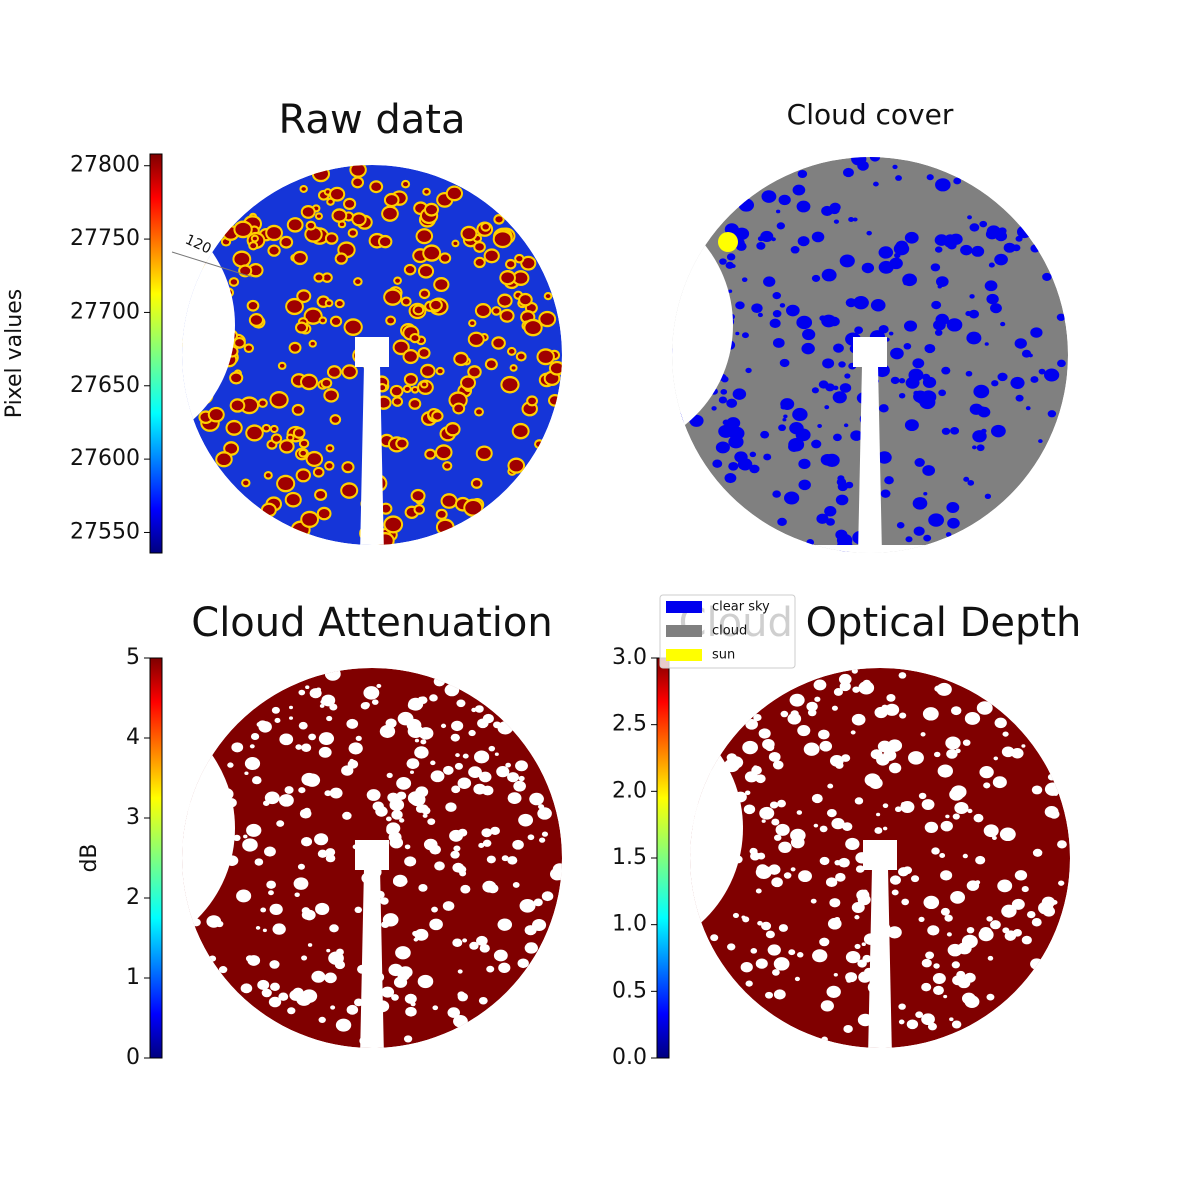 The height and width of the screenshot is (1204, 1200). I want to click on tick-label: 27550, so click(105, 531).